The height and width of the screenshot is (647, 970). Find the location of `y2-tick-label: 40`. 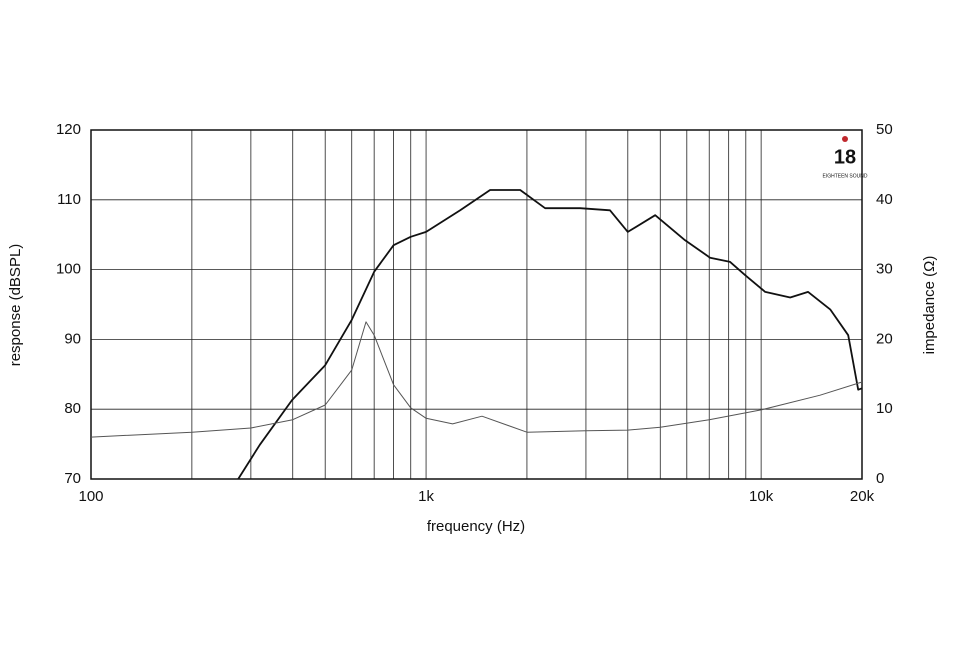

y2-tick-label: 40 is located at coordinates (884, 199).